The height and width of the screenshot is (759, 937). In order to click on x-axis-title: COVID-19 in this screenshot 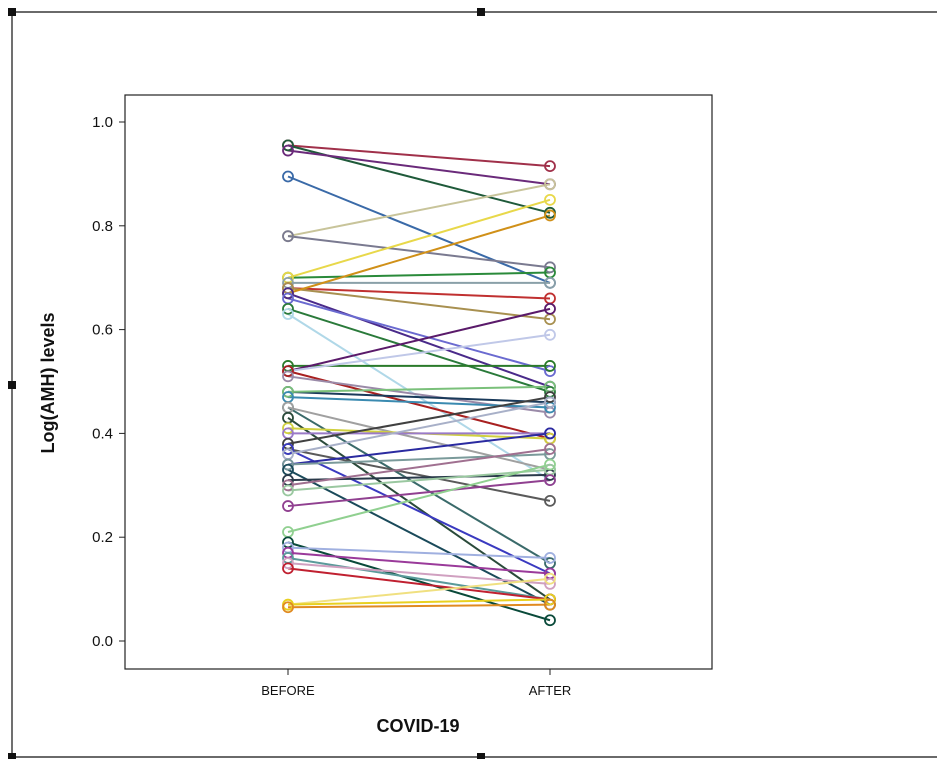, I will do `click(417, 726)`.